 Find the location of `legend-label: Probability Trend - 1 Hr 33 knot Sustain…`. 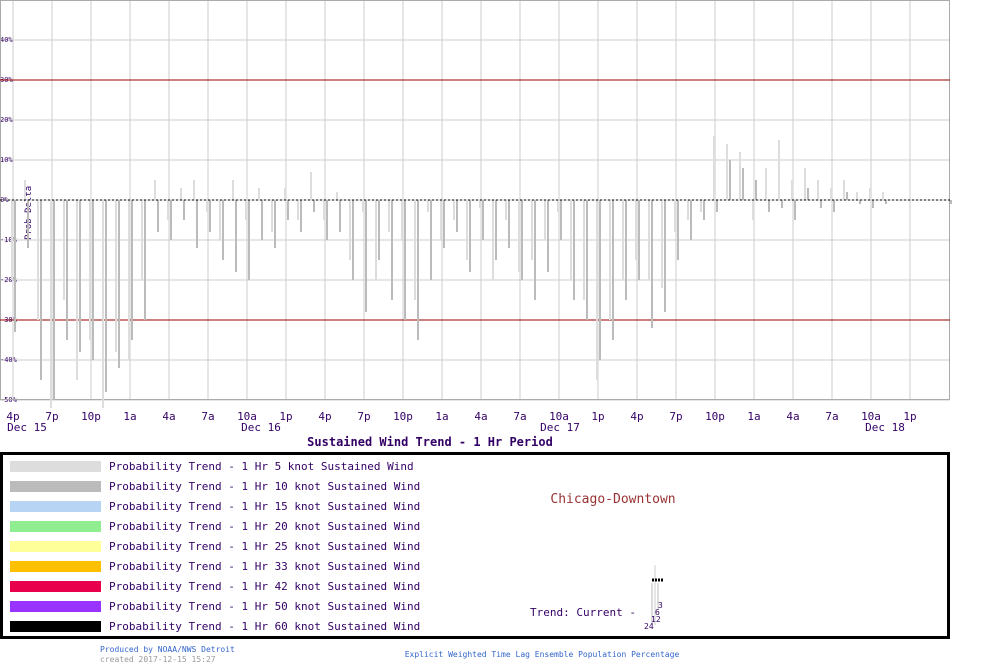

legend-label: Probability Trend - 1 Hr 33 knot Sustain… is located at coordinates (264, 566).